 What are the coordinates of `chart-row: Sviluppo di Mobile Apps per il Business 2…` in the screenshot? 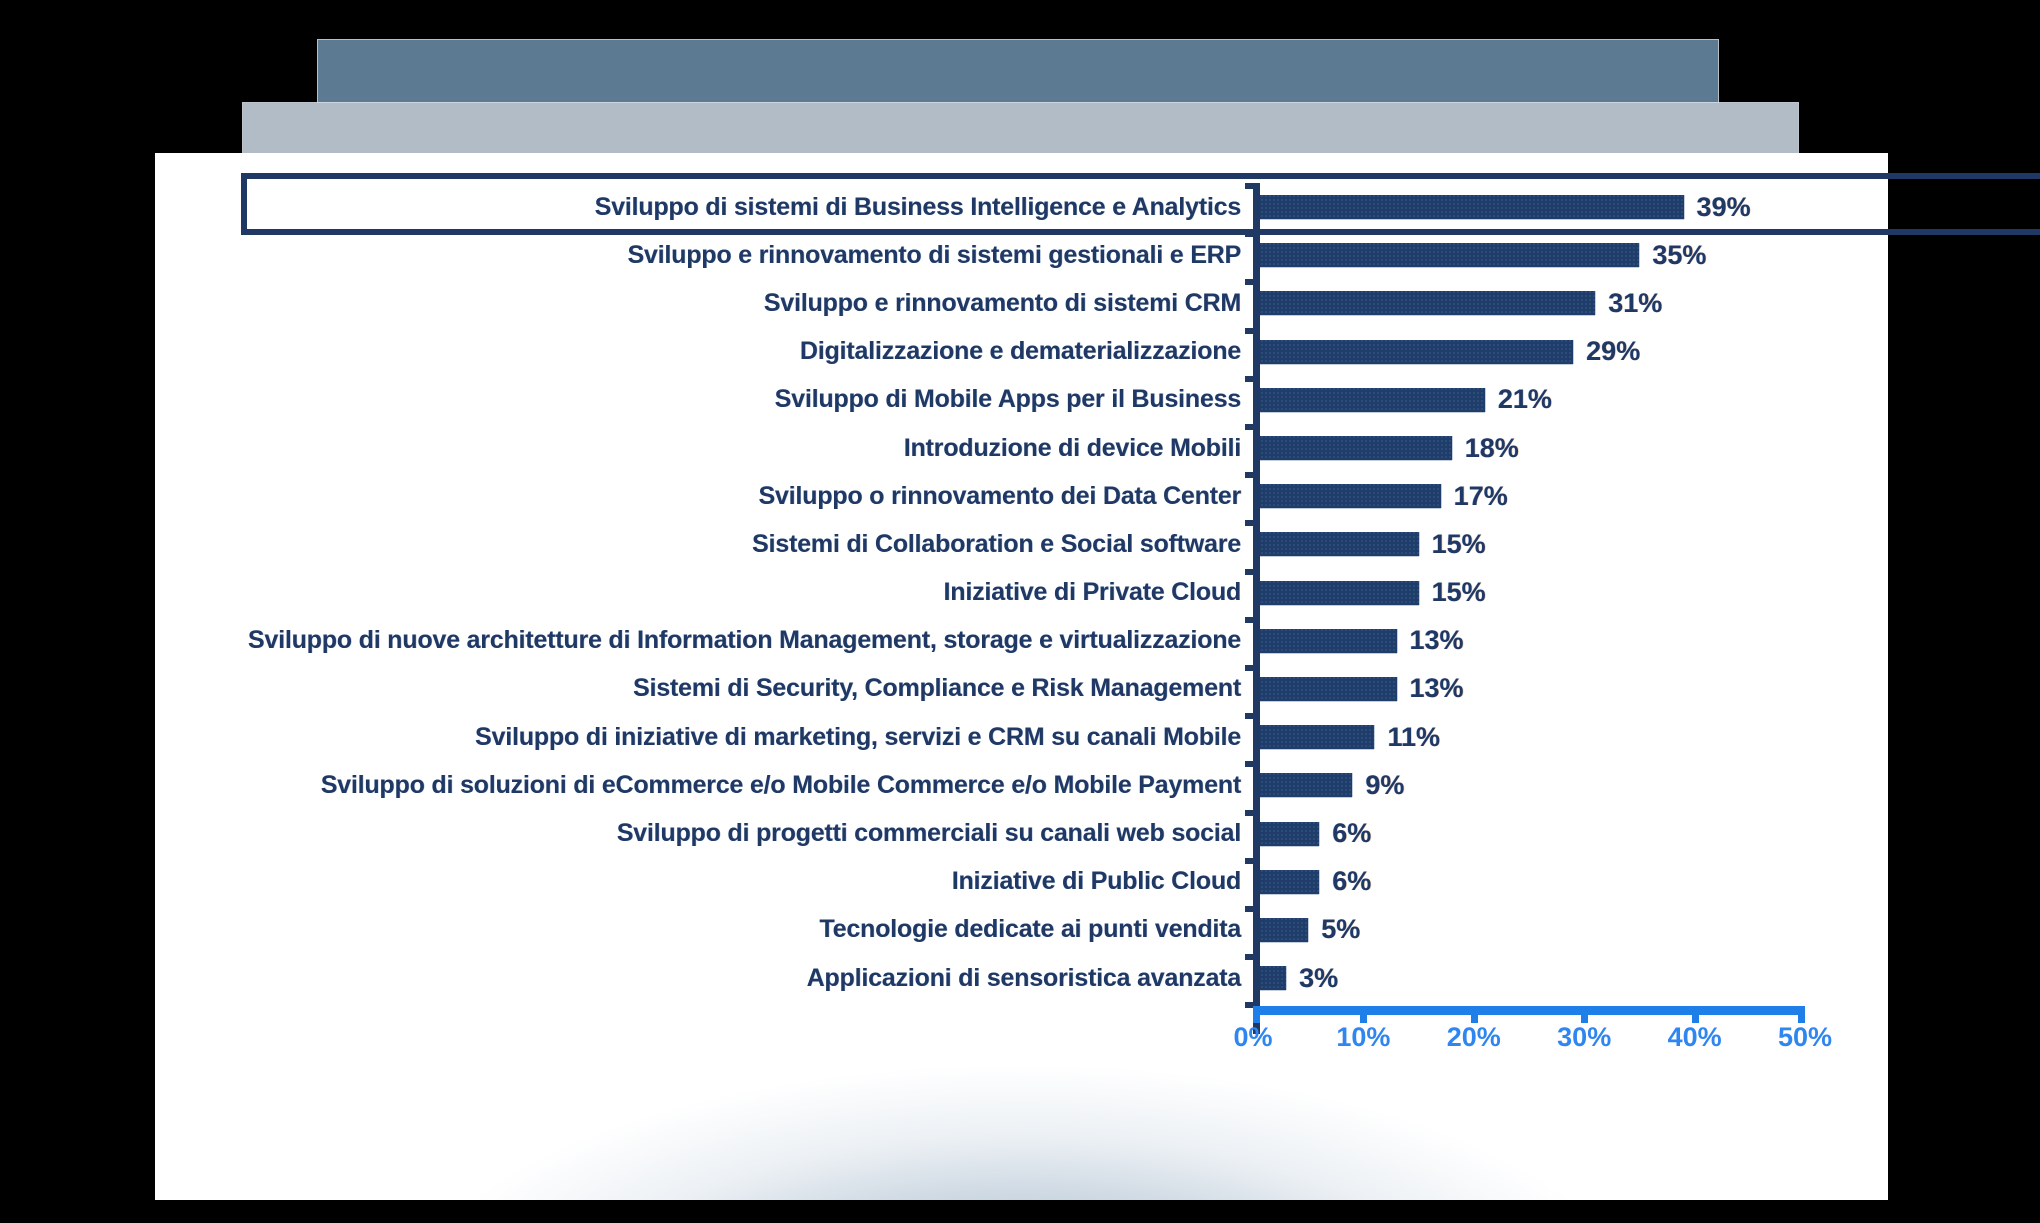 It's located at (1021, 400).